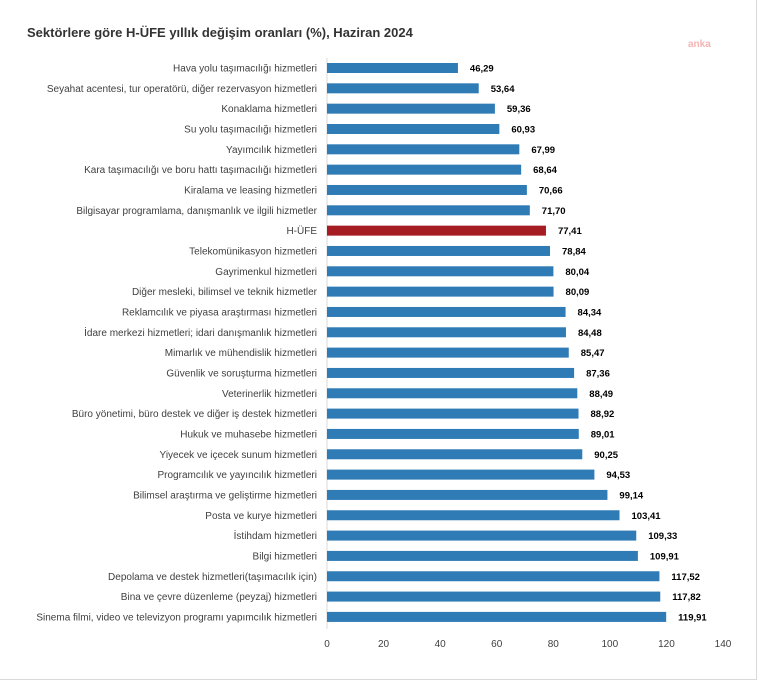  What do you see at coordinates (590, 333) in the screenshot?
I see `data-label: 84,48` at bounding box center [590, 333].